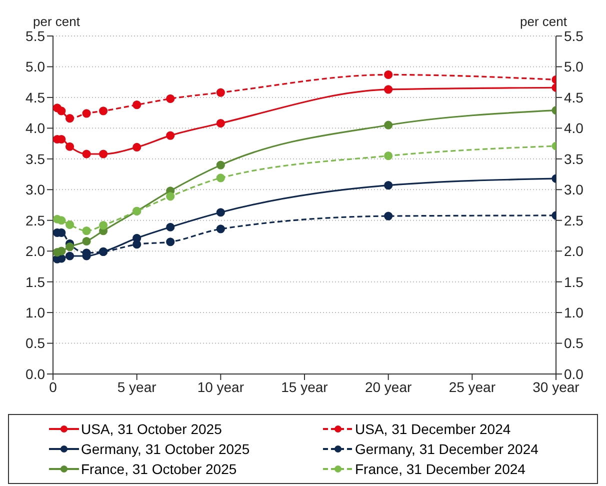  I want to click on y2-tick-label: 4.5, so click(574, 97).